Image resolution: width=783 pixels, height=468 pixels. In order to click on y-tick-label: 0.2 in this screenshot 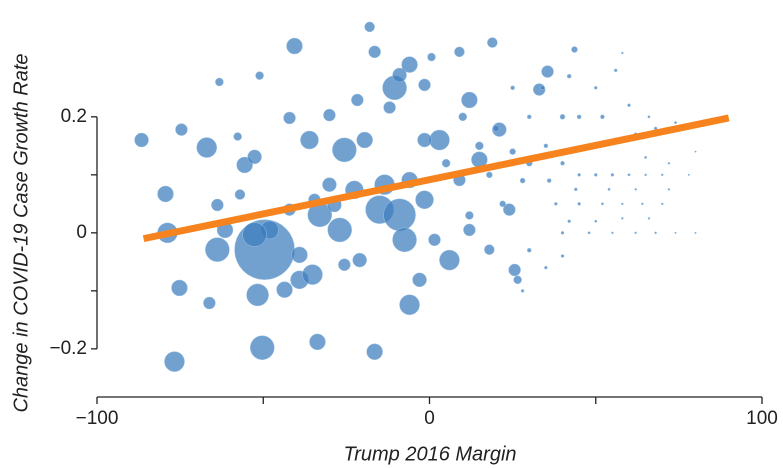, I will do `click(74, 116)`.